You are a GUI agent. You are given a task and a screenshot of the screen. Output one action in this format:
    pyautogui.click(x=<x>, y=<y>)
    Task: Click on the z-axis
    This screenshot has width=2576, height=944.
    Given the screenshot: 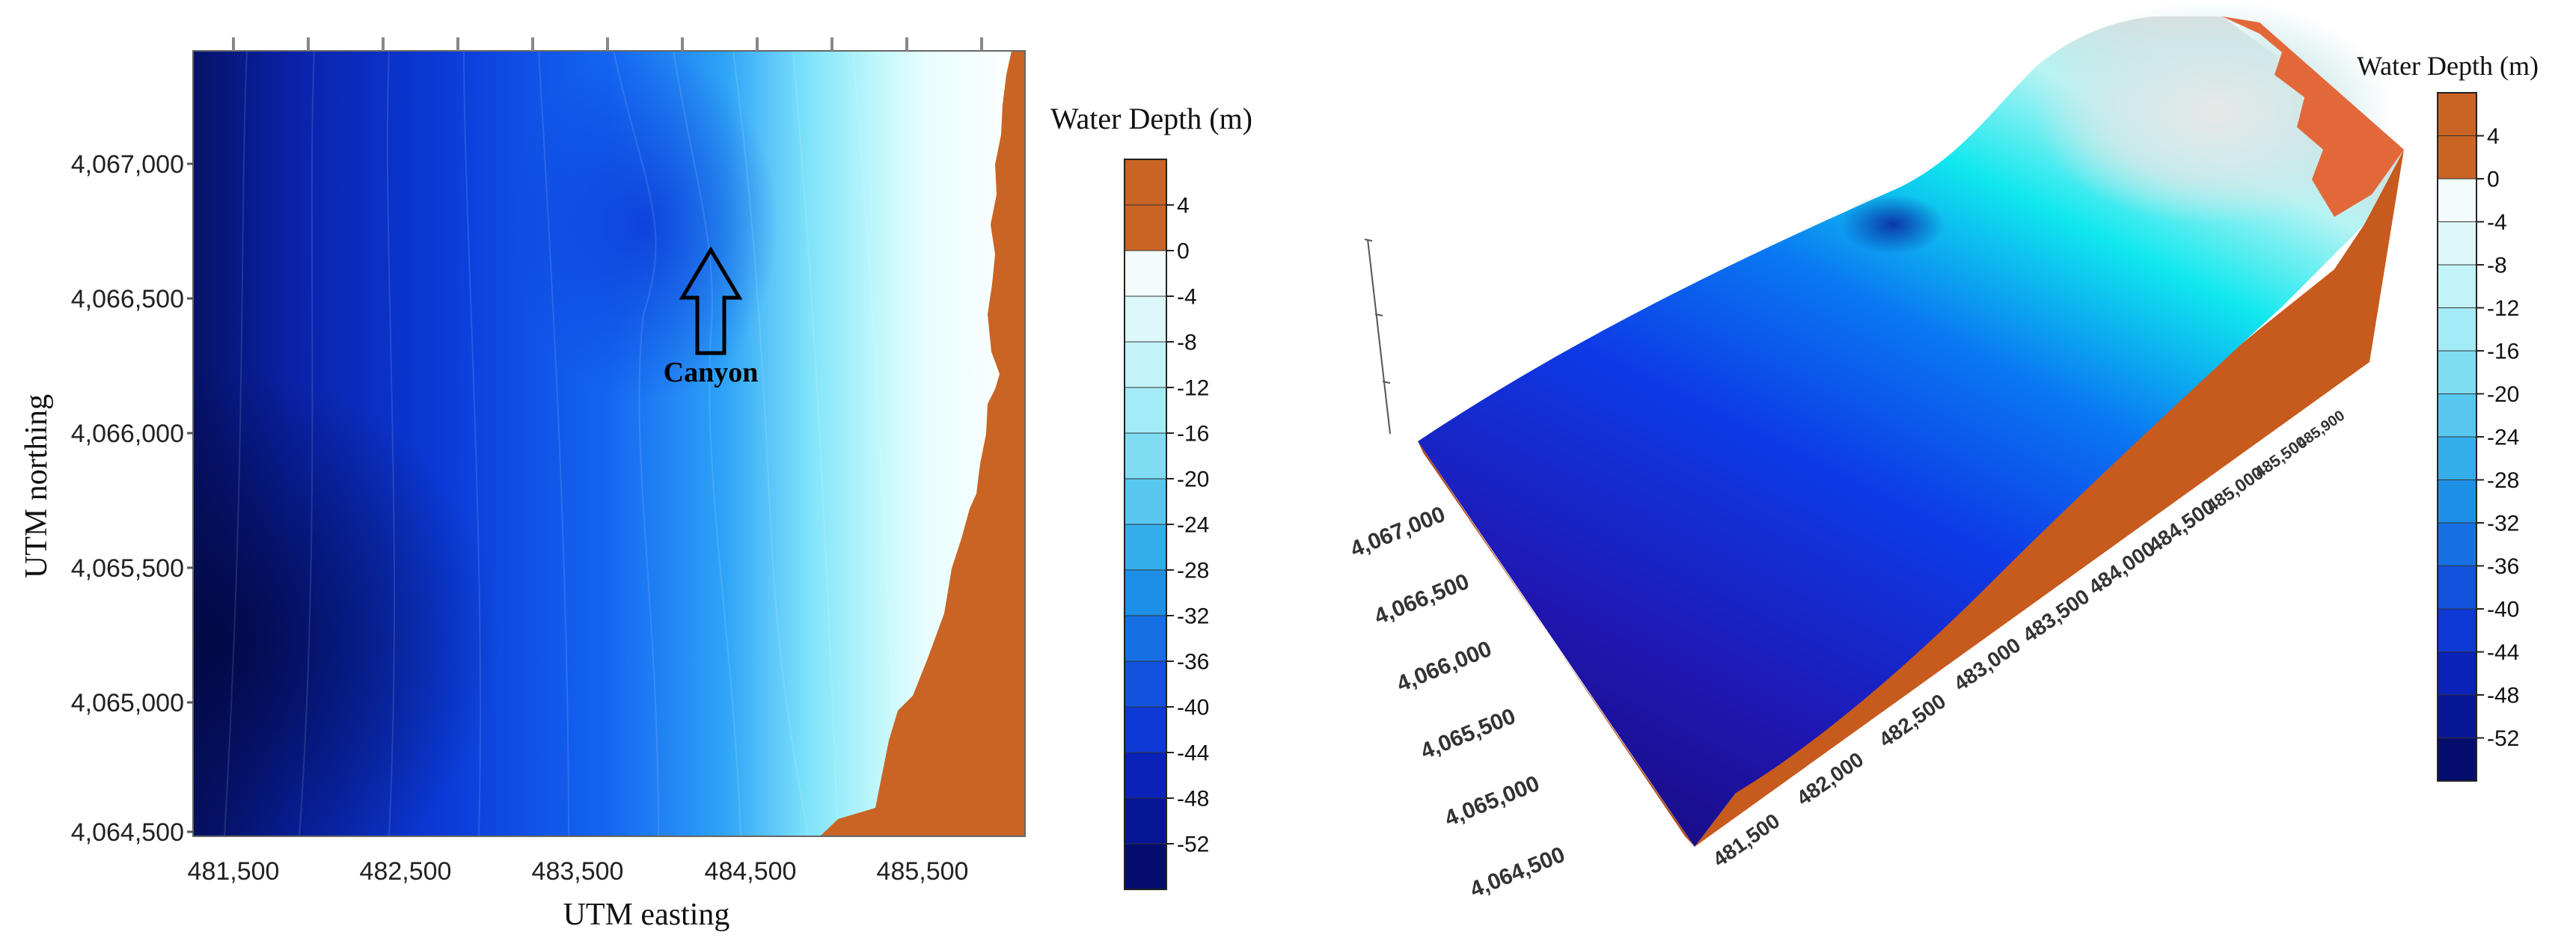 What is the action you would take?
    pyautogui.click(x=1377, y=337)
    